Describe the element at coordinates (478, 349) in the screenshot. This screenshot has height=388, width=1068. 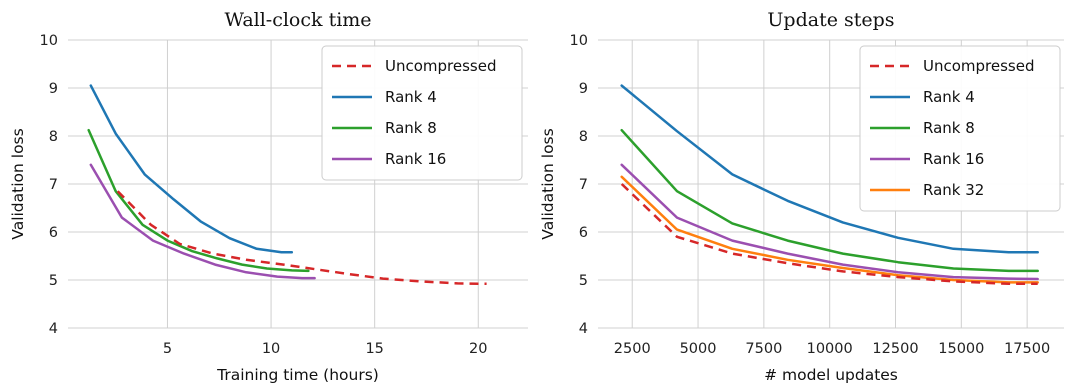
I see `x-tick-label: 20` at that location.